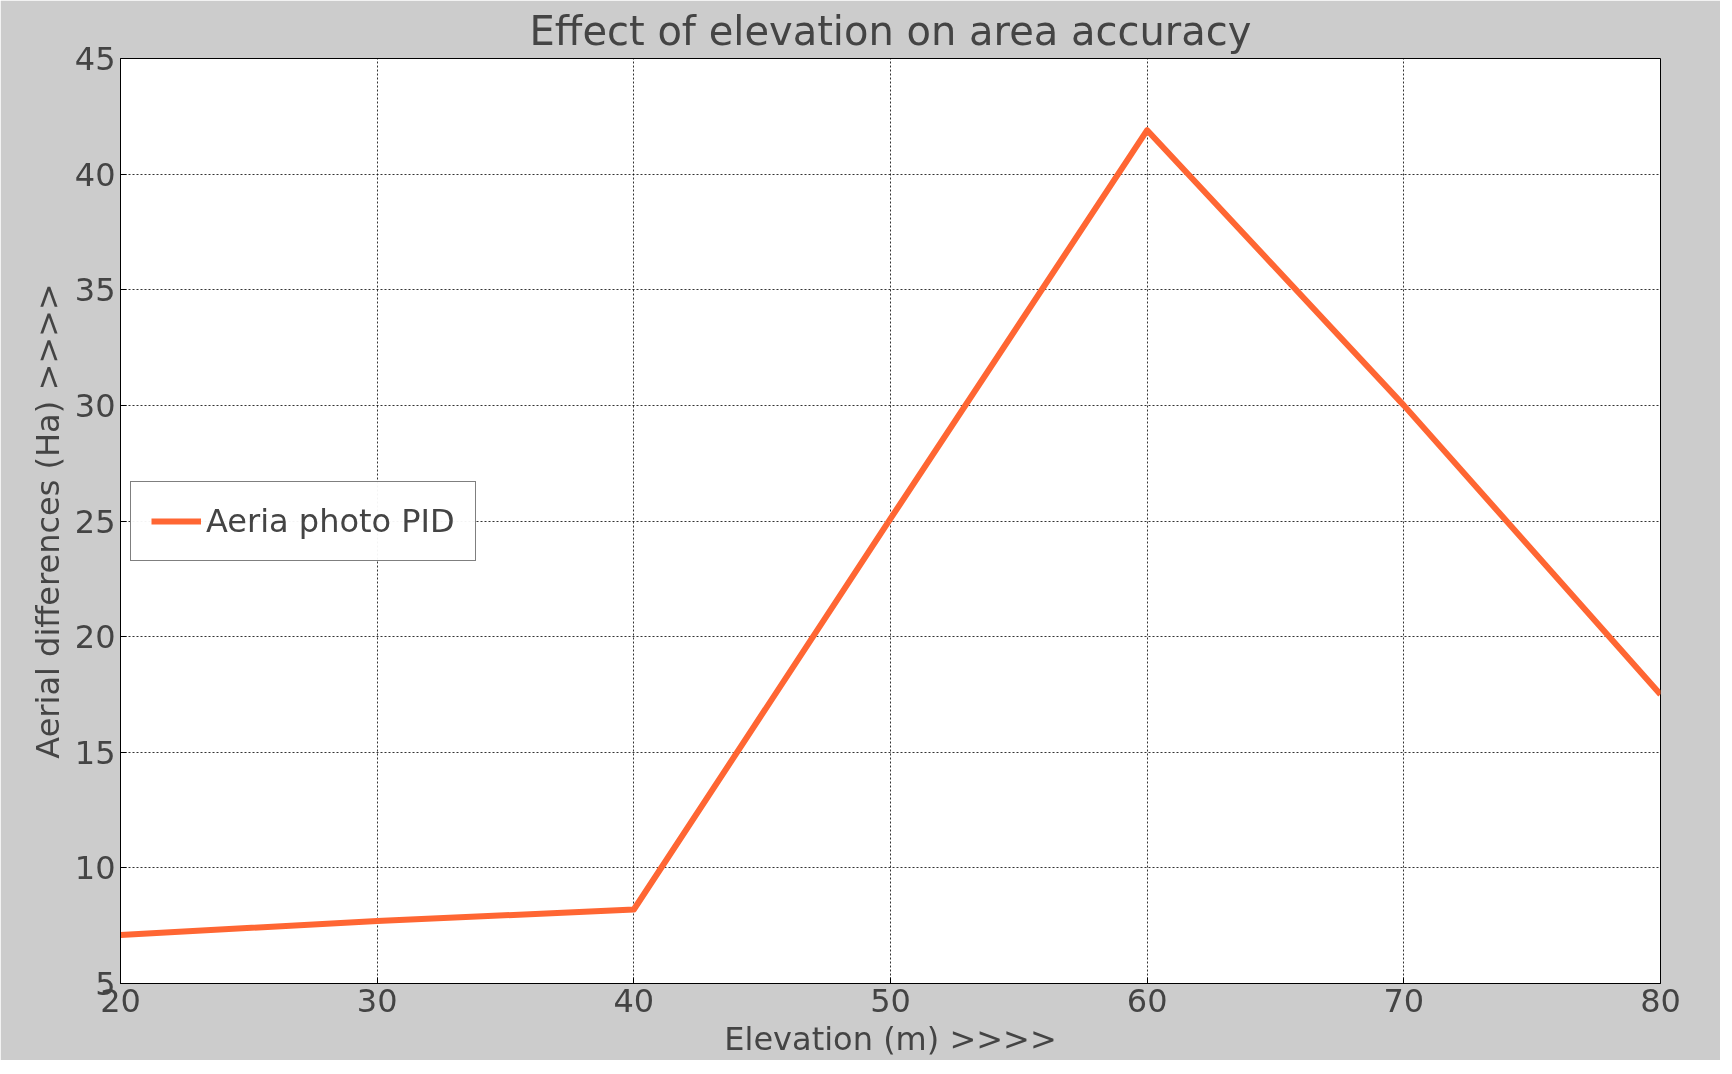 This screenshot has width=1732, height=1074. I want to click on y-tick-label: 15, so click(95, 752).